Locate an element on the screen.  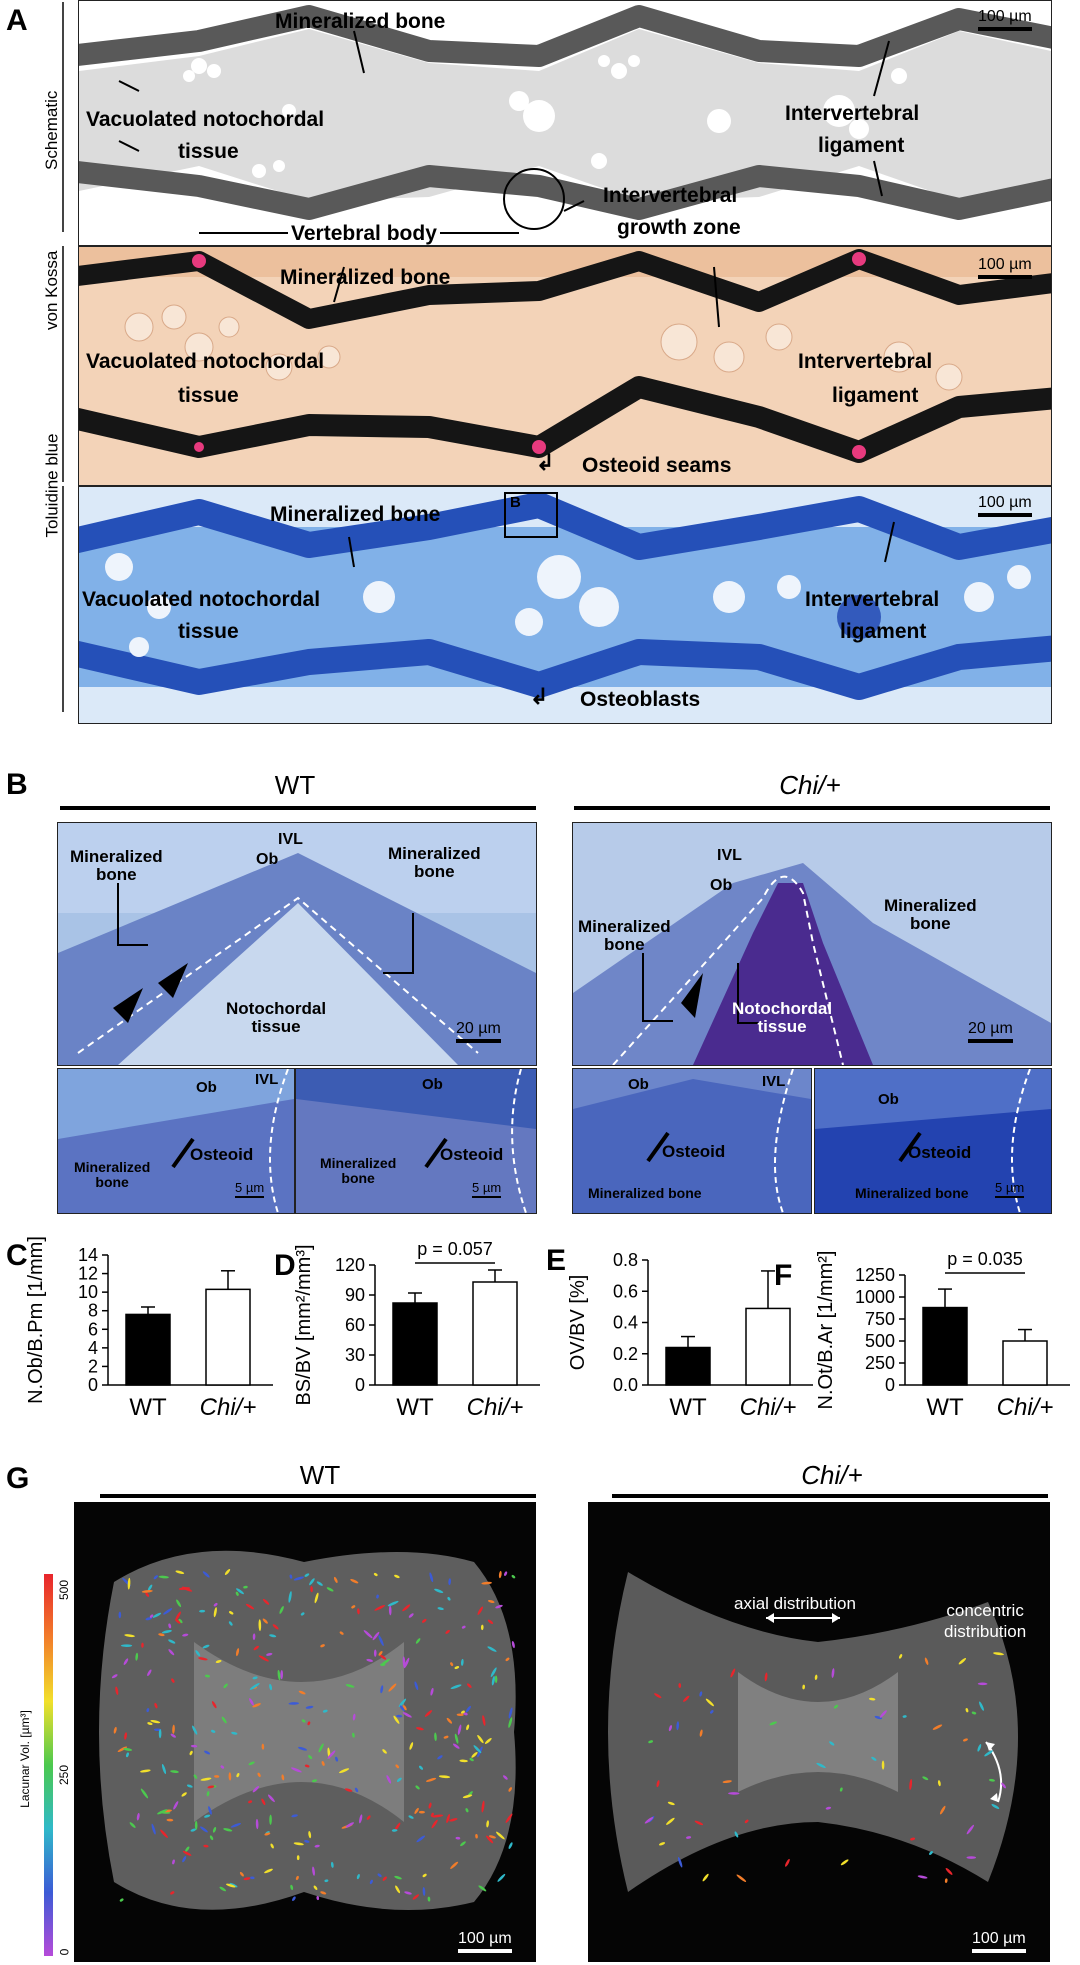
label-mineralized: Mineralized bone is located at coordinates (116, 866).